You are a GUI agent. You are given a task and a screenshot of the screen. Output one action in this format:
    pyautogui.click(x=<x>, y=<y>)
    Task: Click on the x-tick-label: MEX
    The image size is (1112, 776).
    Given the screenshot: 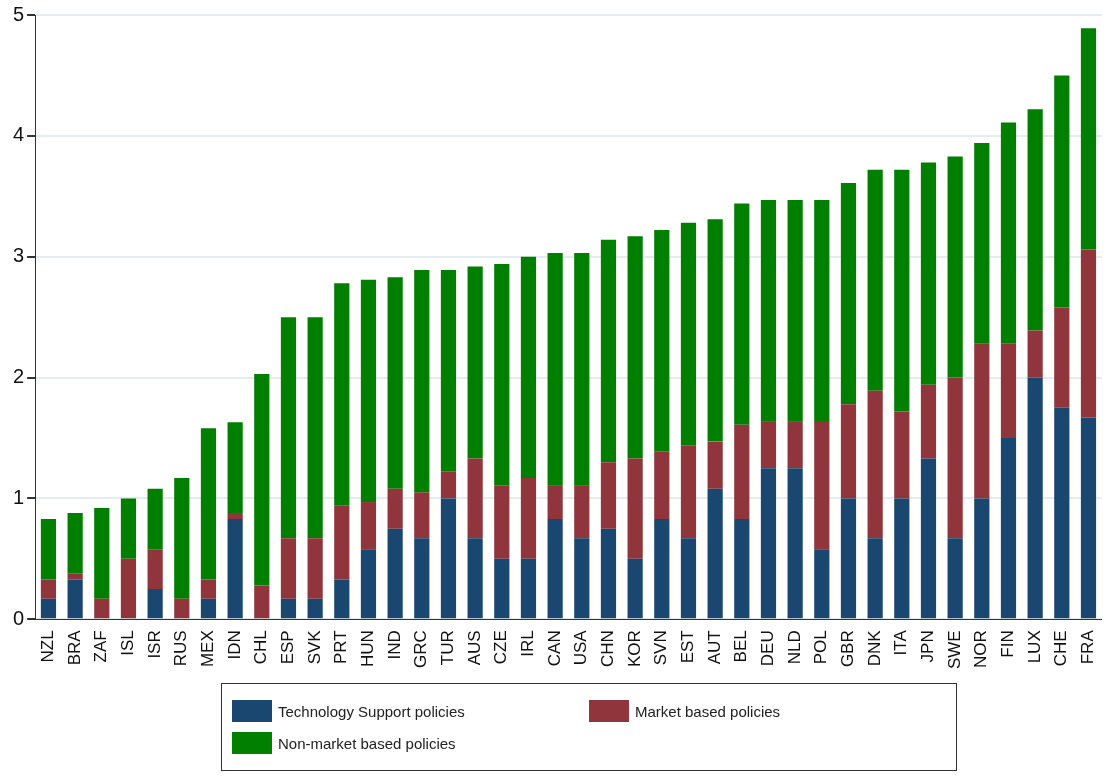 What is the action you would take?
    pyautogui.click(x=208, y=649)
    